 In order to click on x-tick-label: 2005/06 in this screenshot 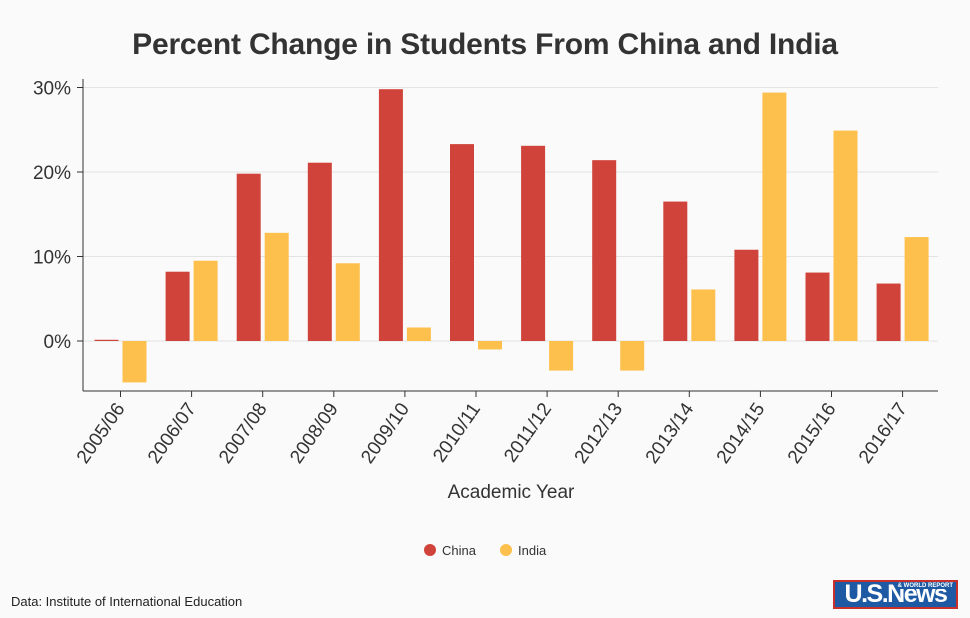, I will do `click(101, 433)`.